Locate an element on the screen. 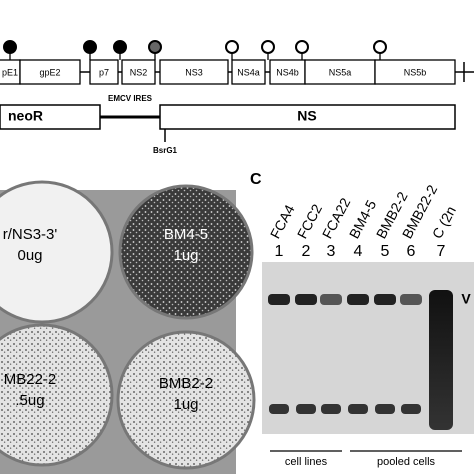 This screenshot has width=474, height=474. plate-name: MB22-2 is located at coordinates (30, 379).